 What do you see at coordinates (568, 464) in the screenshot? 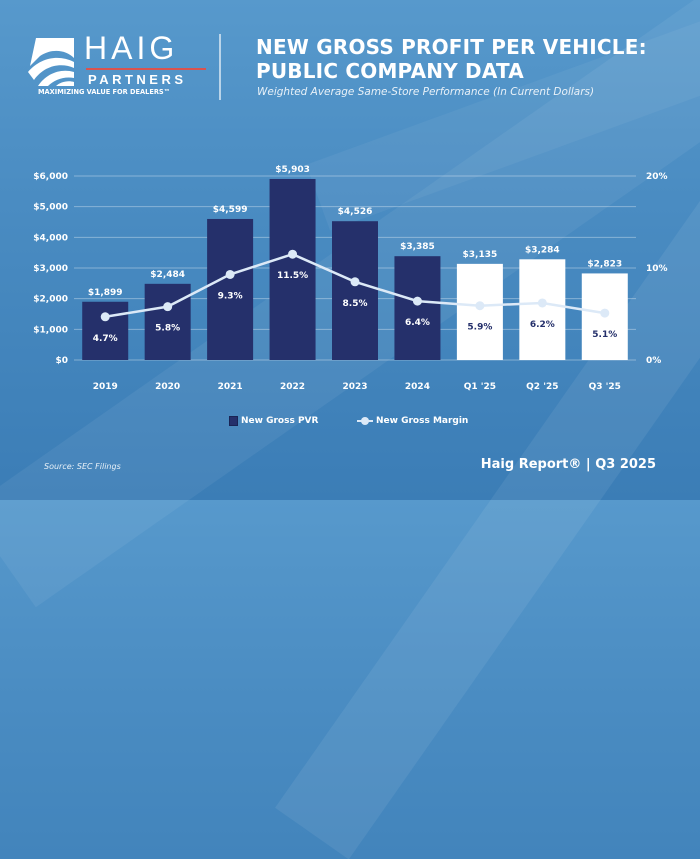
I see `report-label: Haig Report® | Q3 2025` at bounding box center [568, 464].